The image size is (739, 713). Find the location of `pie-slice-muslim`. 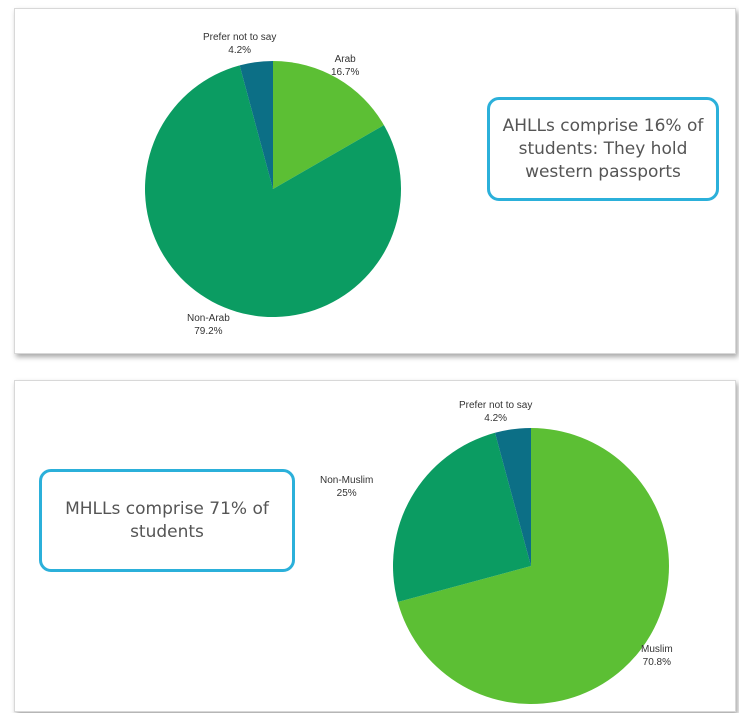

pie-slice-muslim is located at coordinates (533, 566).